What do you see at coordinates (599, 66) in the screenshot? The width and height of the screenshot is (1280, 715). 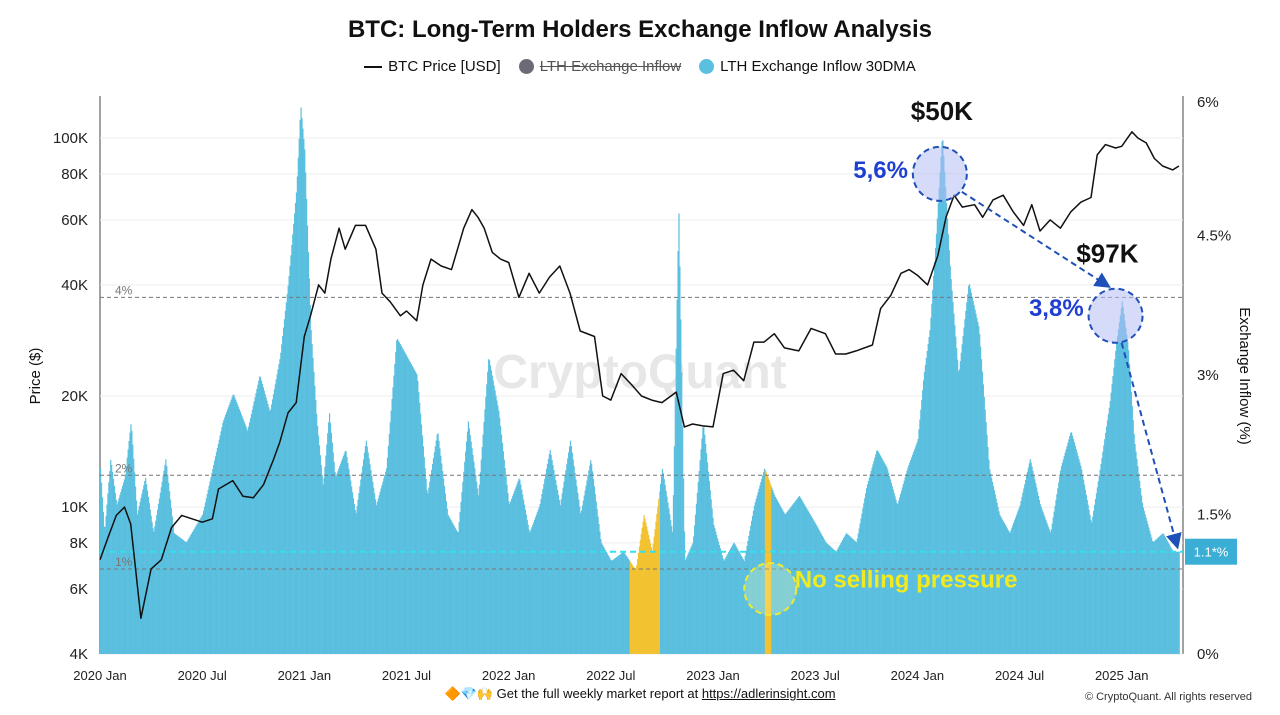 I see `legend-item-lth-inflow: LTH Exchange Inflow` at bounding box center [599, 66].